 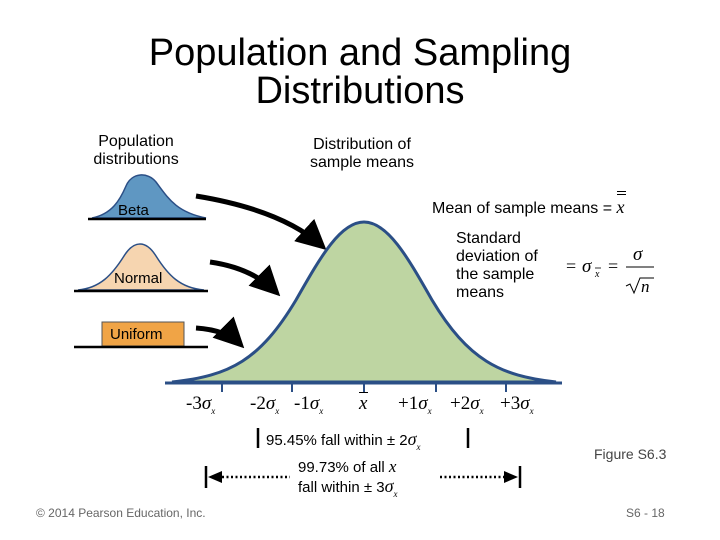 What do you see at coordinates (497, 256) in the screenshot?
I see `std-line-2: deviation of` at bounding box center [497, 256].